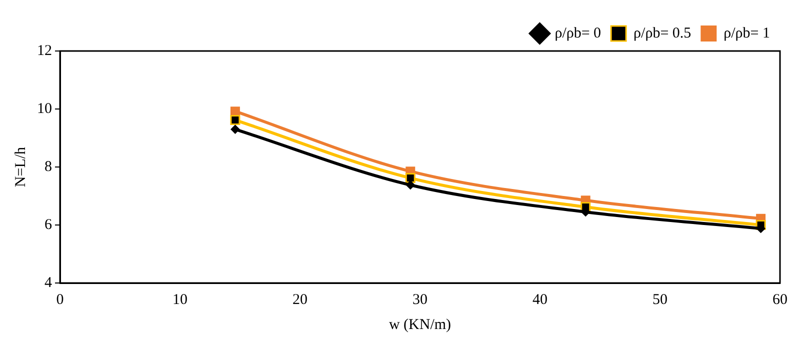 This screenshot has width=800, height=346. What do you see at coordinates (44, 108) in the screenshot?
I see `y-tick-label: 10` at bounding box center [44, 108].